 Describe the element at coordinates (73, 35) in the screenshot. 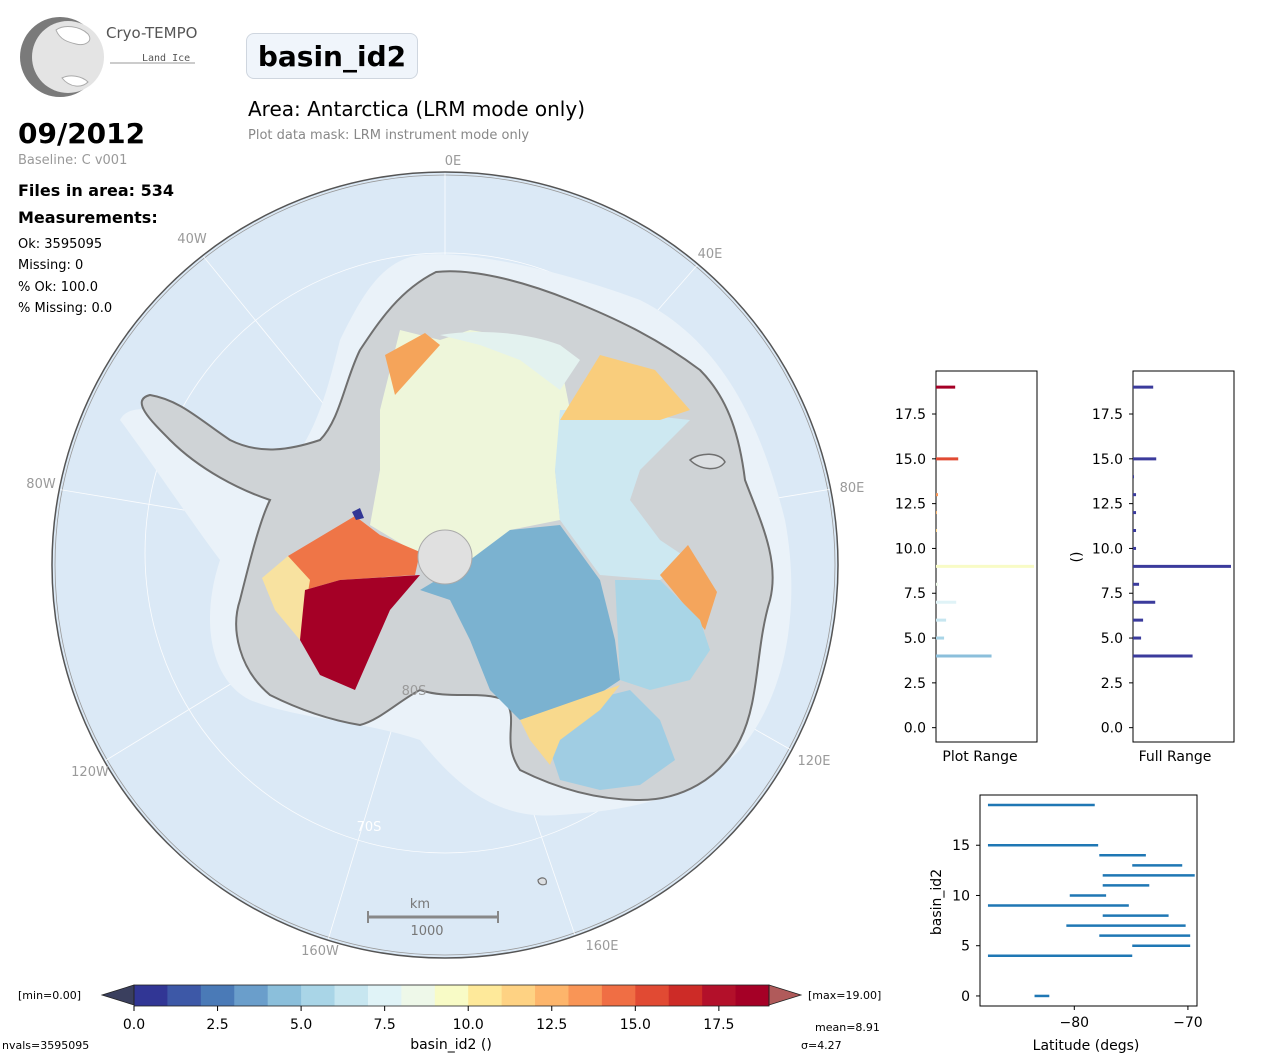

I see `logo-shape` at that location.